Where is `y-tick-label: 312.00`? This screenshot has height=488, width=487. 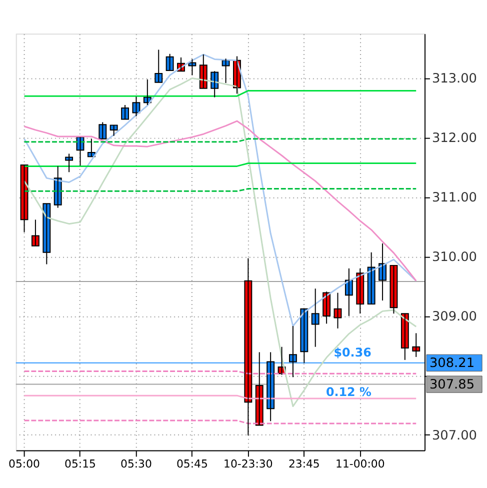 y-tick-label: 312.00 is located at coordinates (455, 138).